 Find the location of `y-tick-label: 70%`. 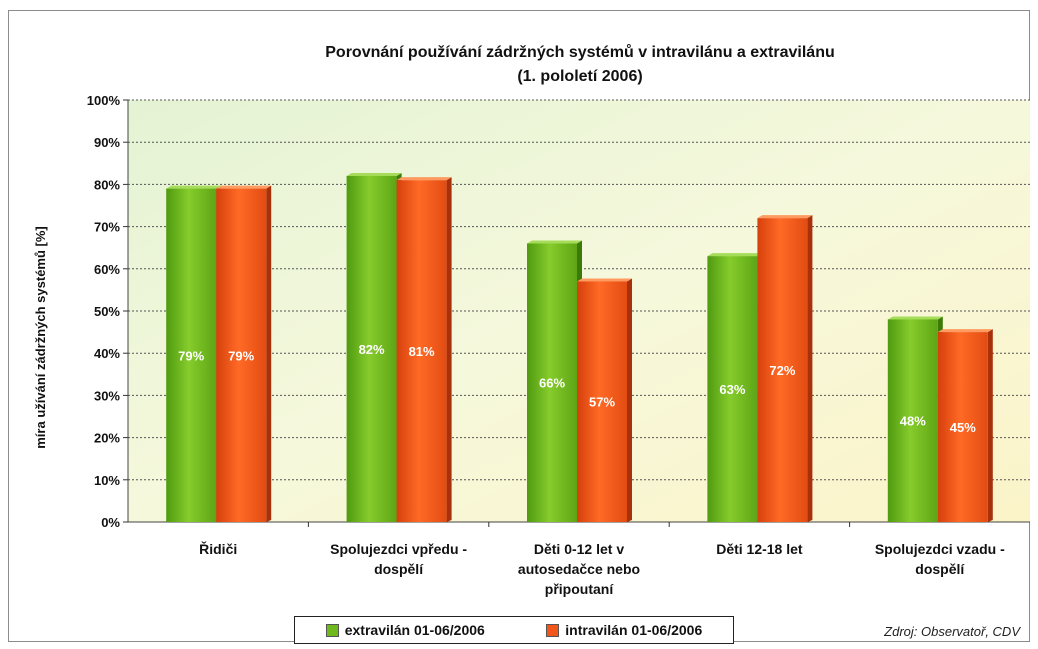

y-tick-label: 70% is located at coordinates (107, 227).